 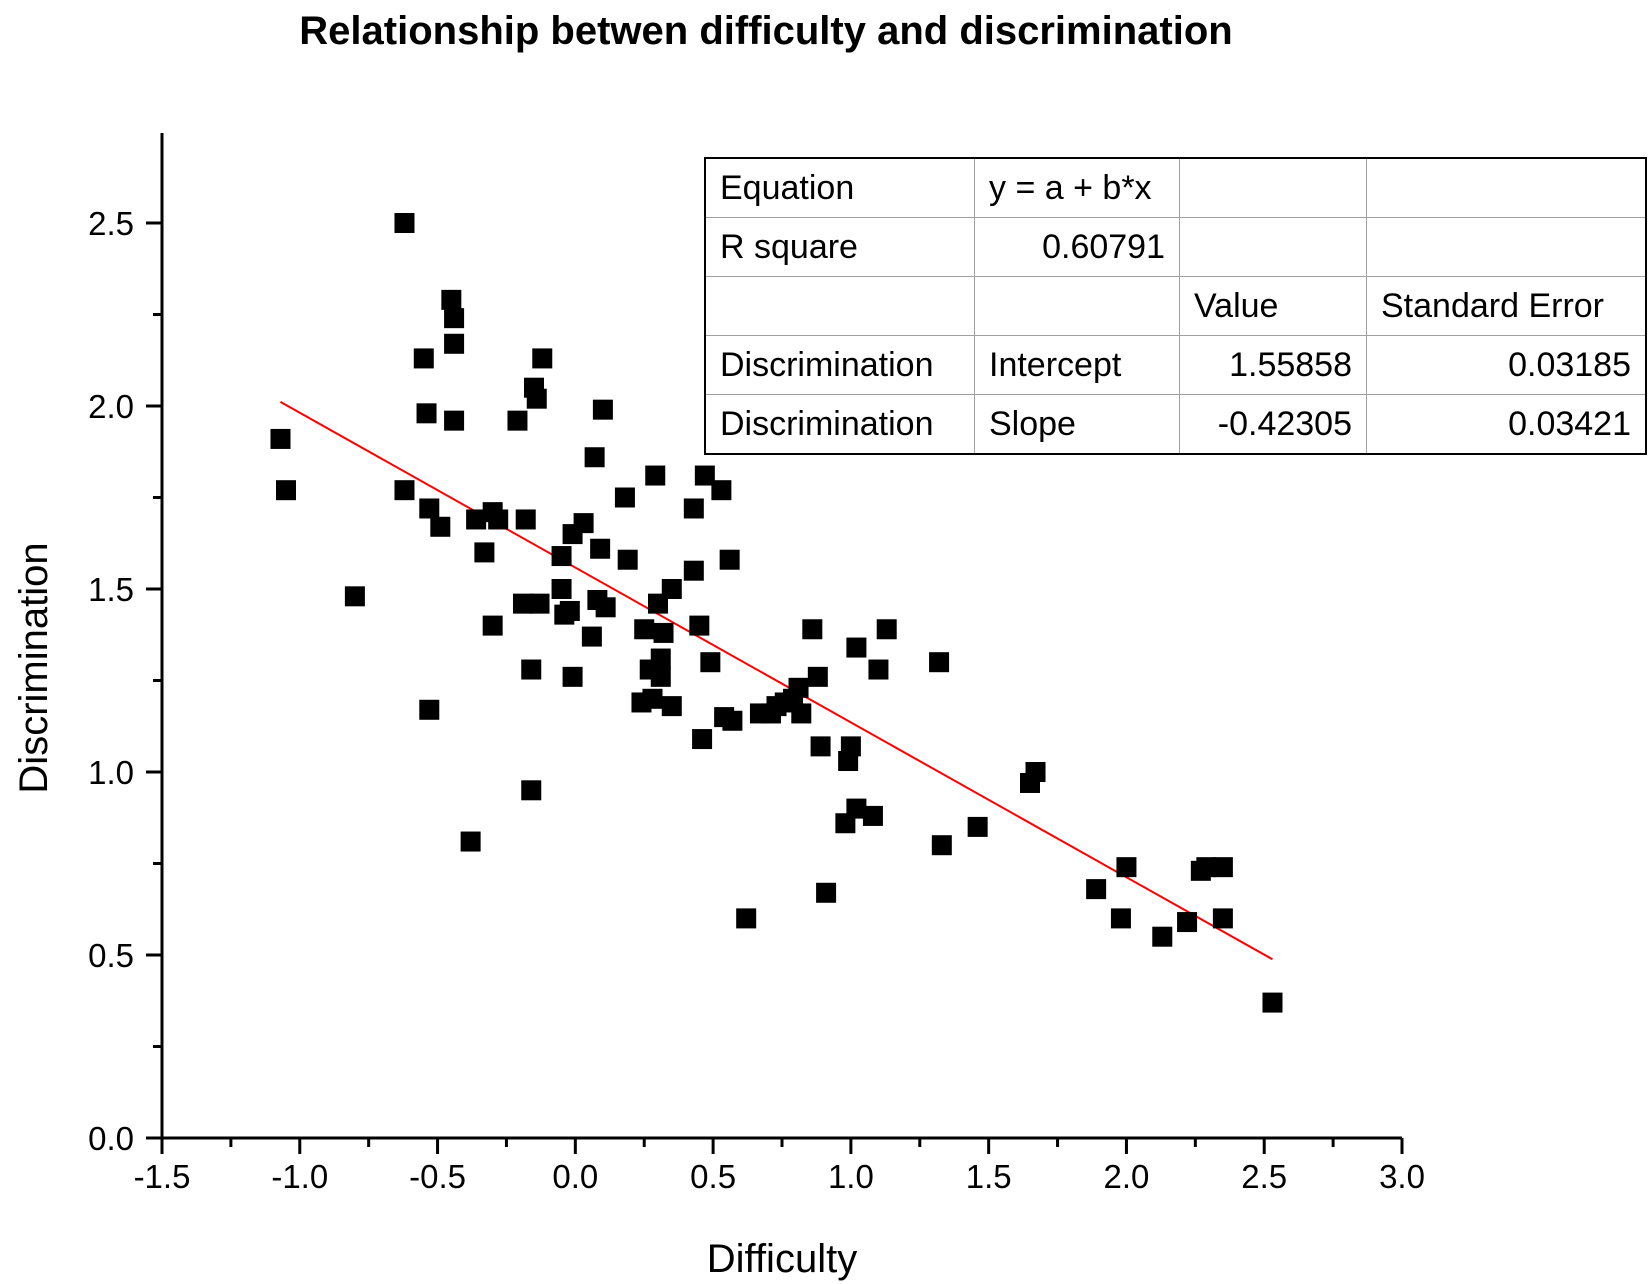 What do you see at coordinates (111, 406) in the screenshot?
I see `y-tick-label: 2.0` at bounding box center [111, 406].